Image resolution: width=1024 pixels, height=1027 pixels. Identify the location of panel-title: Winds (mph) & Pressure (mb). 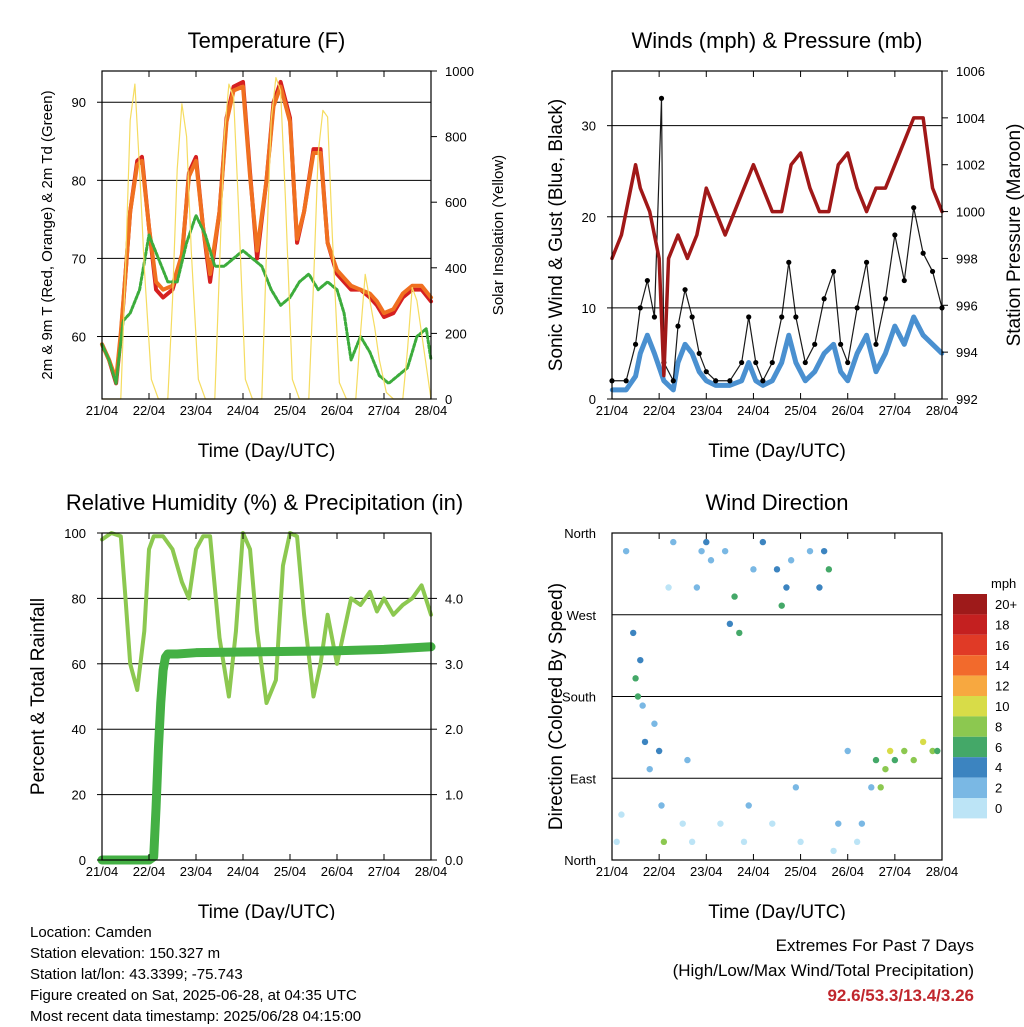
(777, 40).